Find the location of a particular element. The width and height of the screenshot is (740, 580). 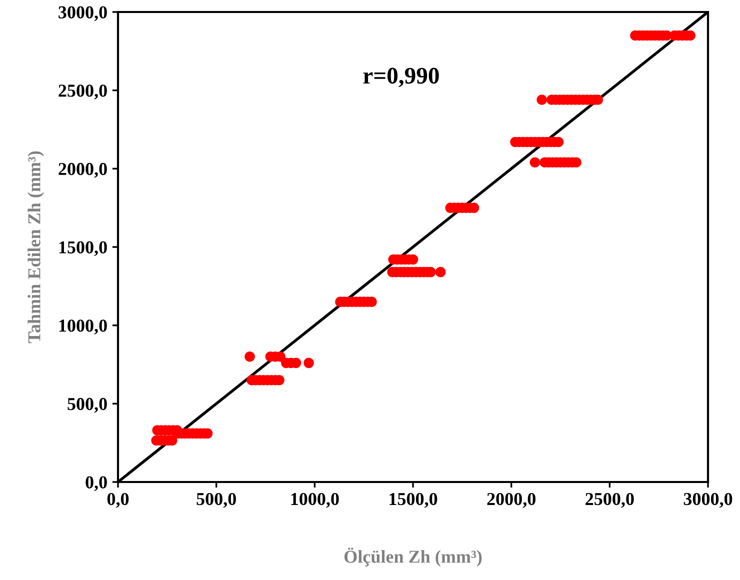

y-tick-label: 0,0 is located at coordinates (96, 484).